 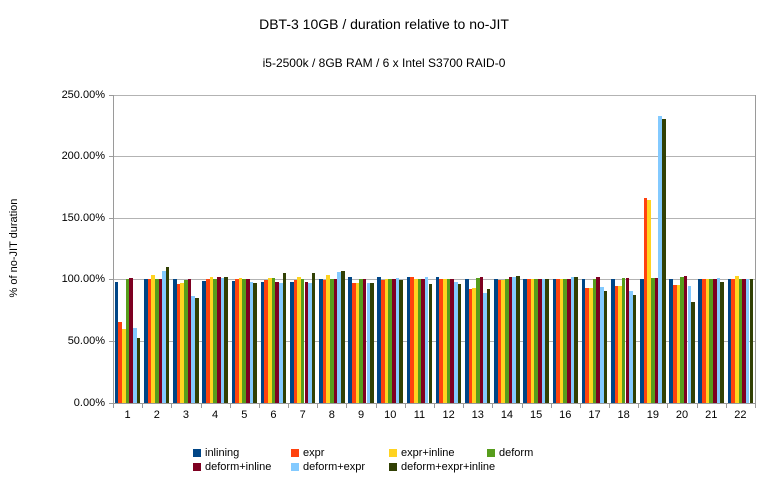 I want to click on x-axis-line, so click(x=434, y=403).